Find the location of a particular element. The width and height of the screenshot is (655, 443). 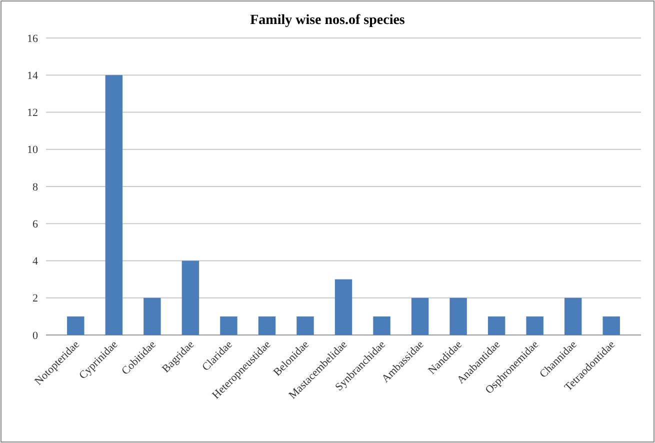

y-tick-label: 8 is located at coordinates (35, 187).